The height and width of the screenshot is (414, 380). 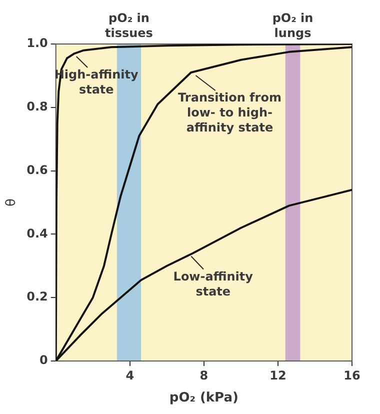 I want to click on y-axis-title: θ, so click(x=12, y=202).